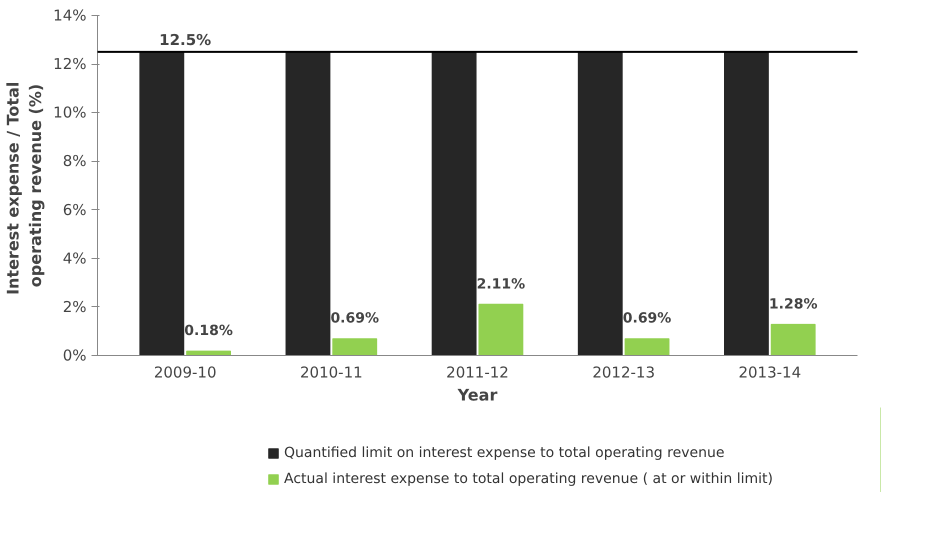  I want to click on x-tick-label: 2009-10, so click(185, 373).